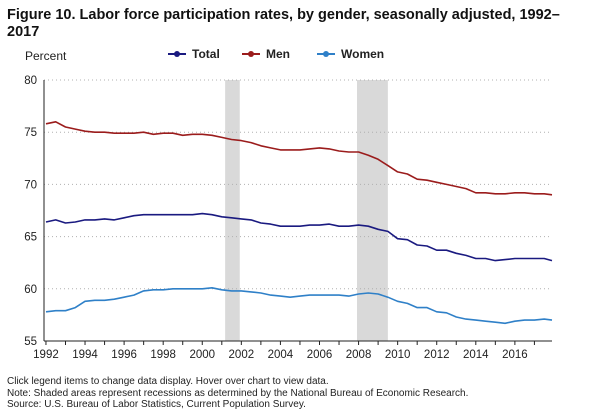 The width and height of the screenshot is (590, 420). I want to click on legend-swatch-women, so click(326, 54).